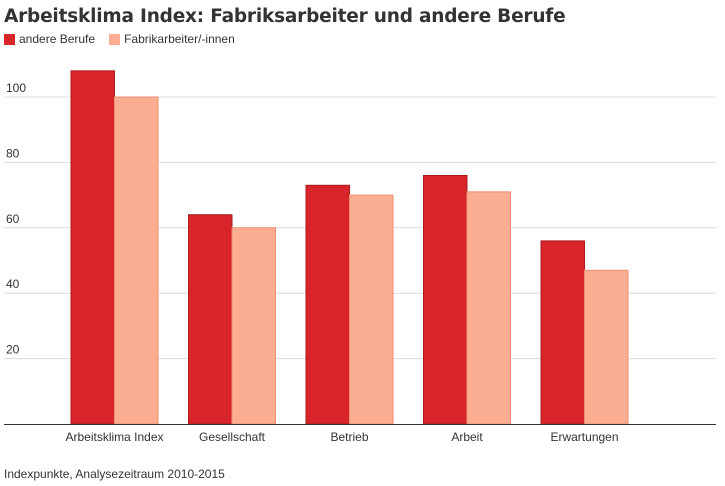 The height and width of the screenshot is (486, 725). I want to click on y-tick-label-20: 20, so click(13, 350).